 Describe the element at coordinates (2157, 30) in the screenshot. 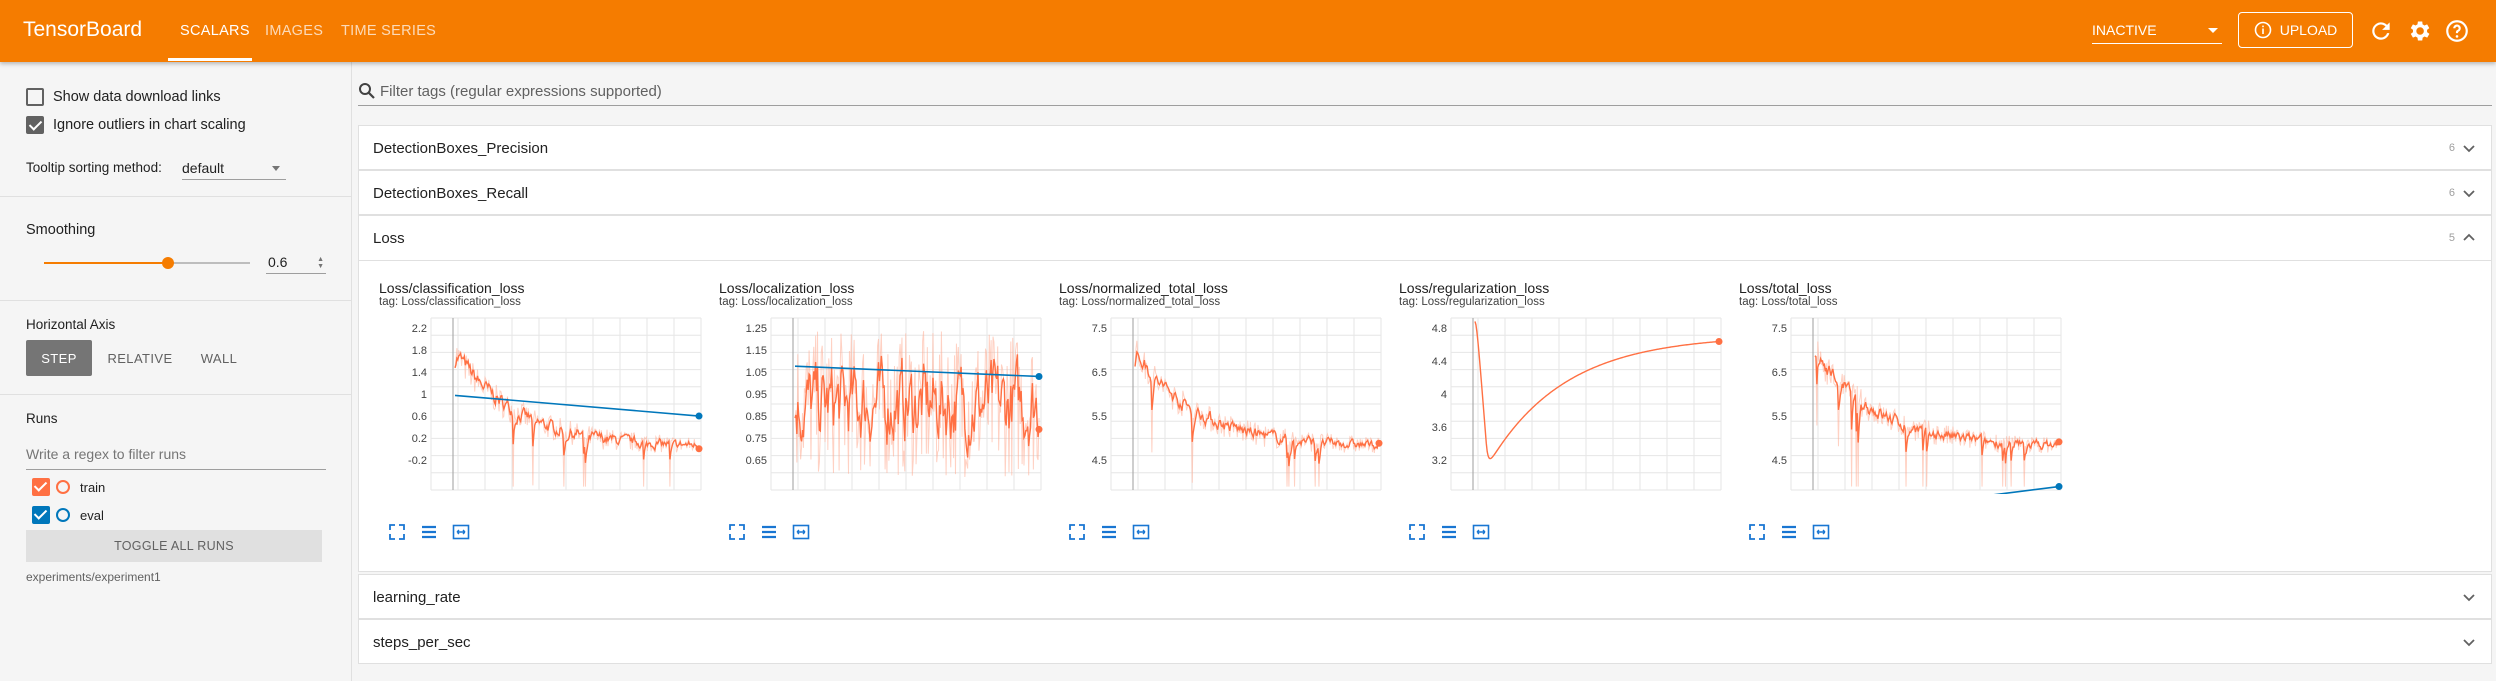

I see `run-status-select: INACTIVE` at that location.